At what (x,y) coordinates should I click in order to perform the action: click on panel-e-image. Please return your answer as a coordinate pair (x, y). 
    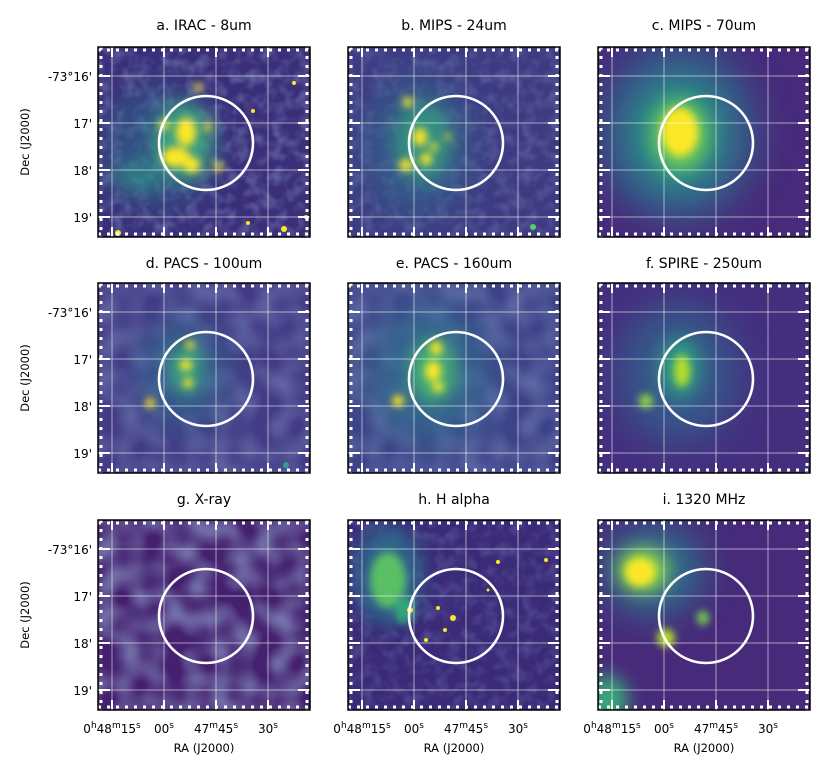
    Looking at the image, I should click on (454, 378).